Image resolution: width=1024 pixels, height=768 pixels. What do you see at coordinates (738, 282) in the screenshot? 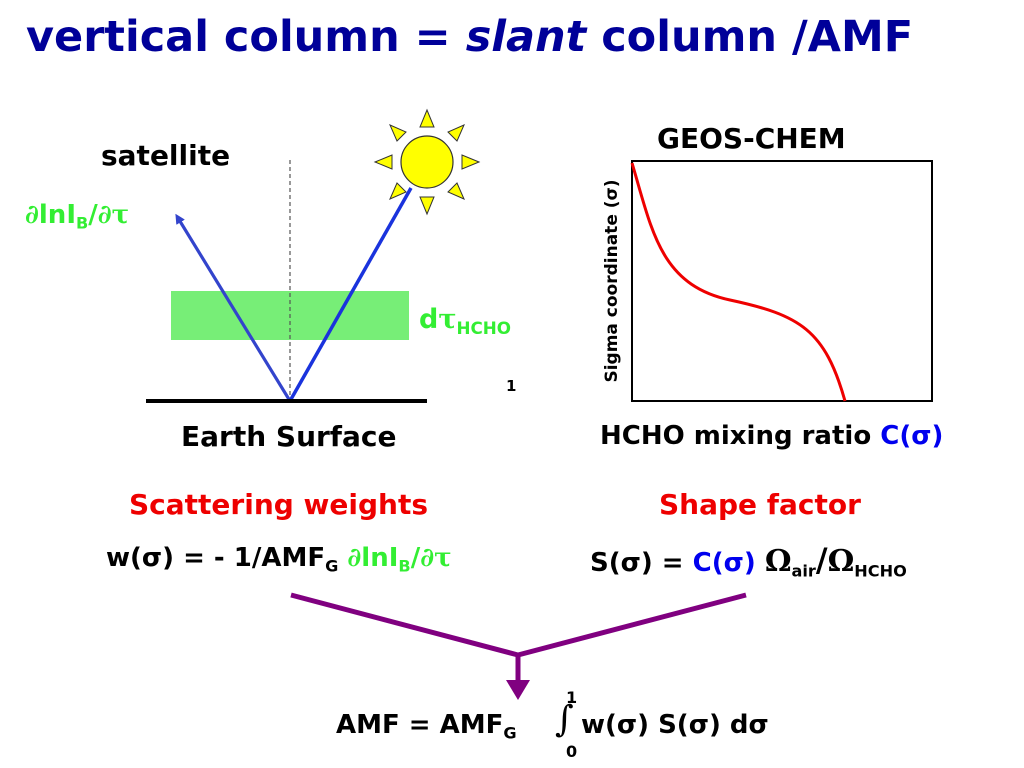
I see `hcho-profile-curve` at bounding box center [738, 282].